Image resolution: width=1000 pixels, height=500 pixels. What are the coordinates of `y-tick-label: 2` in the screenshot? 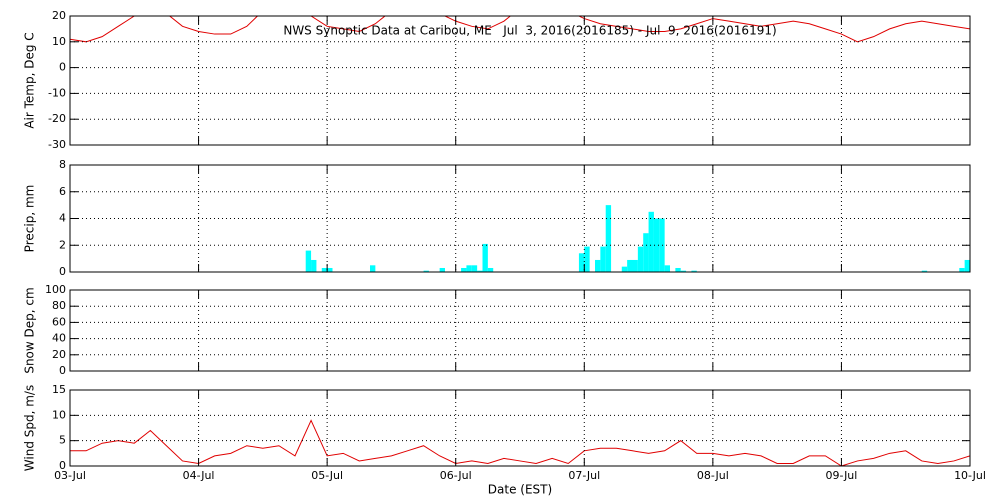 It's located at (62, 244).